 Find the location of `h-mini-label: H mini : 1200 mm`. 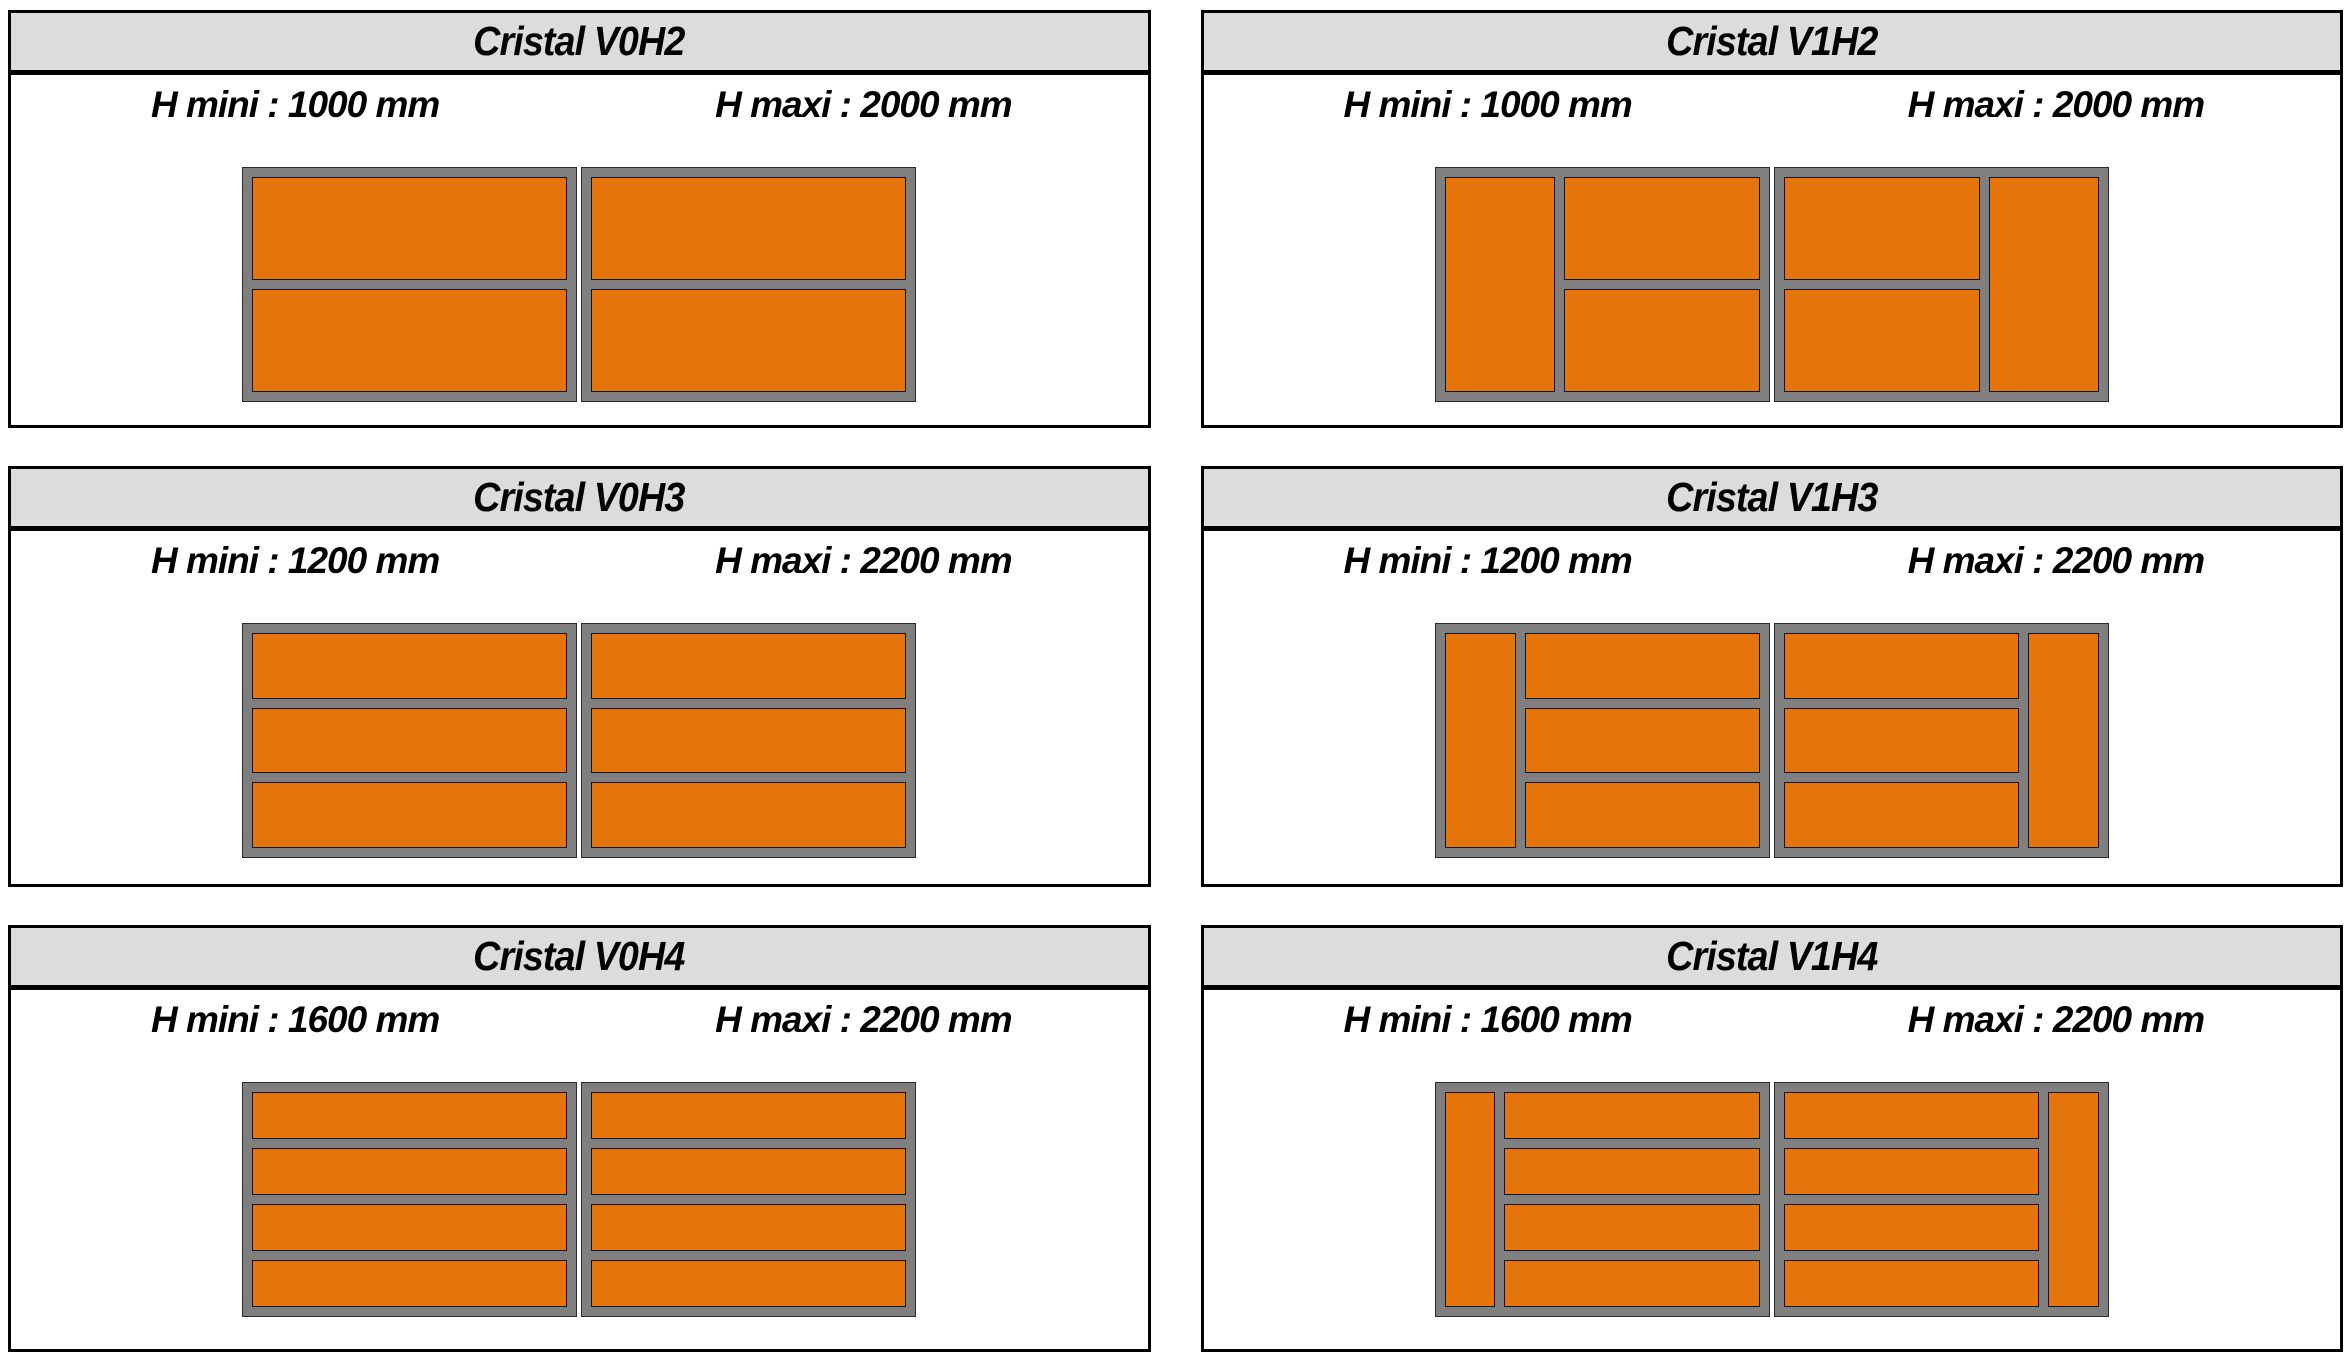

h-mini-label: H mini : 1200 mm is located at coordinates (295, 560).